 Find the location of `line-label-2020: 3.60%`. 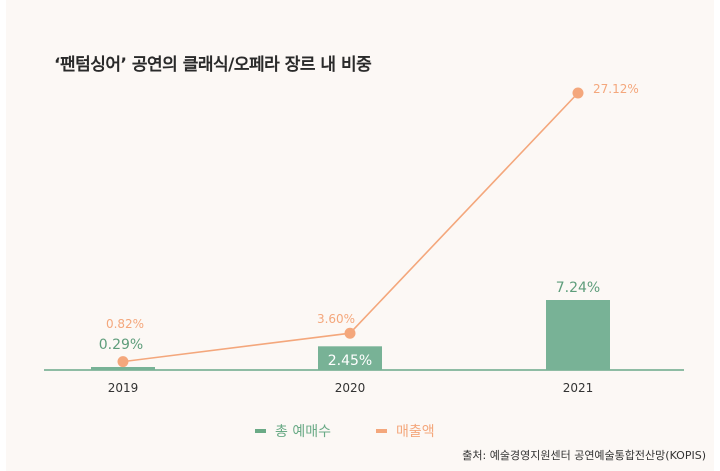

line-label-2020: 3.60% is located at coordinates (336, 319).